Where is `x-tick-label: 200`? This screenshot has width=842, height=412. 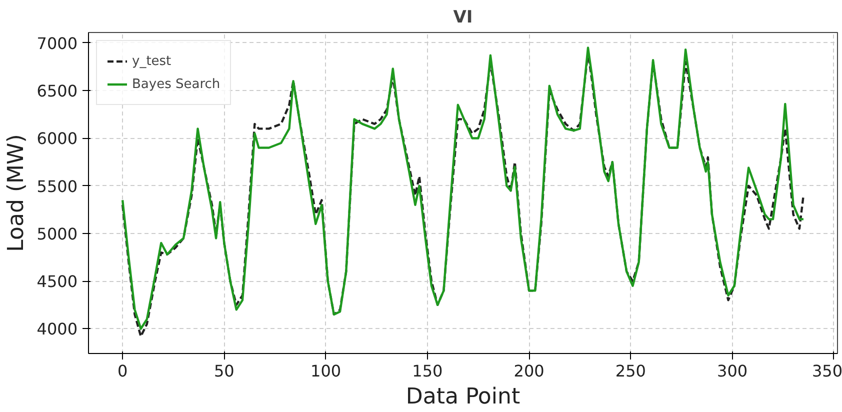 x-tick-label: 200 is located at coordinates (529, 371).